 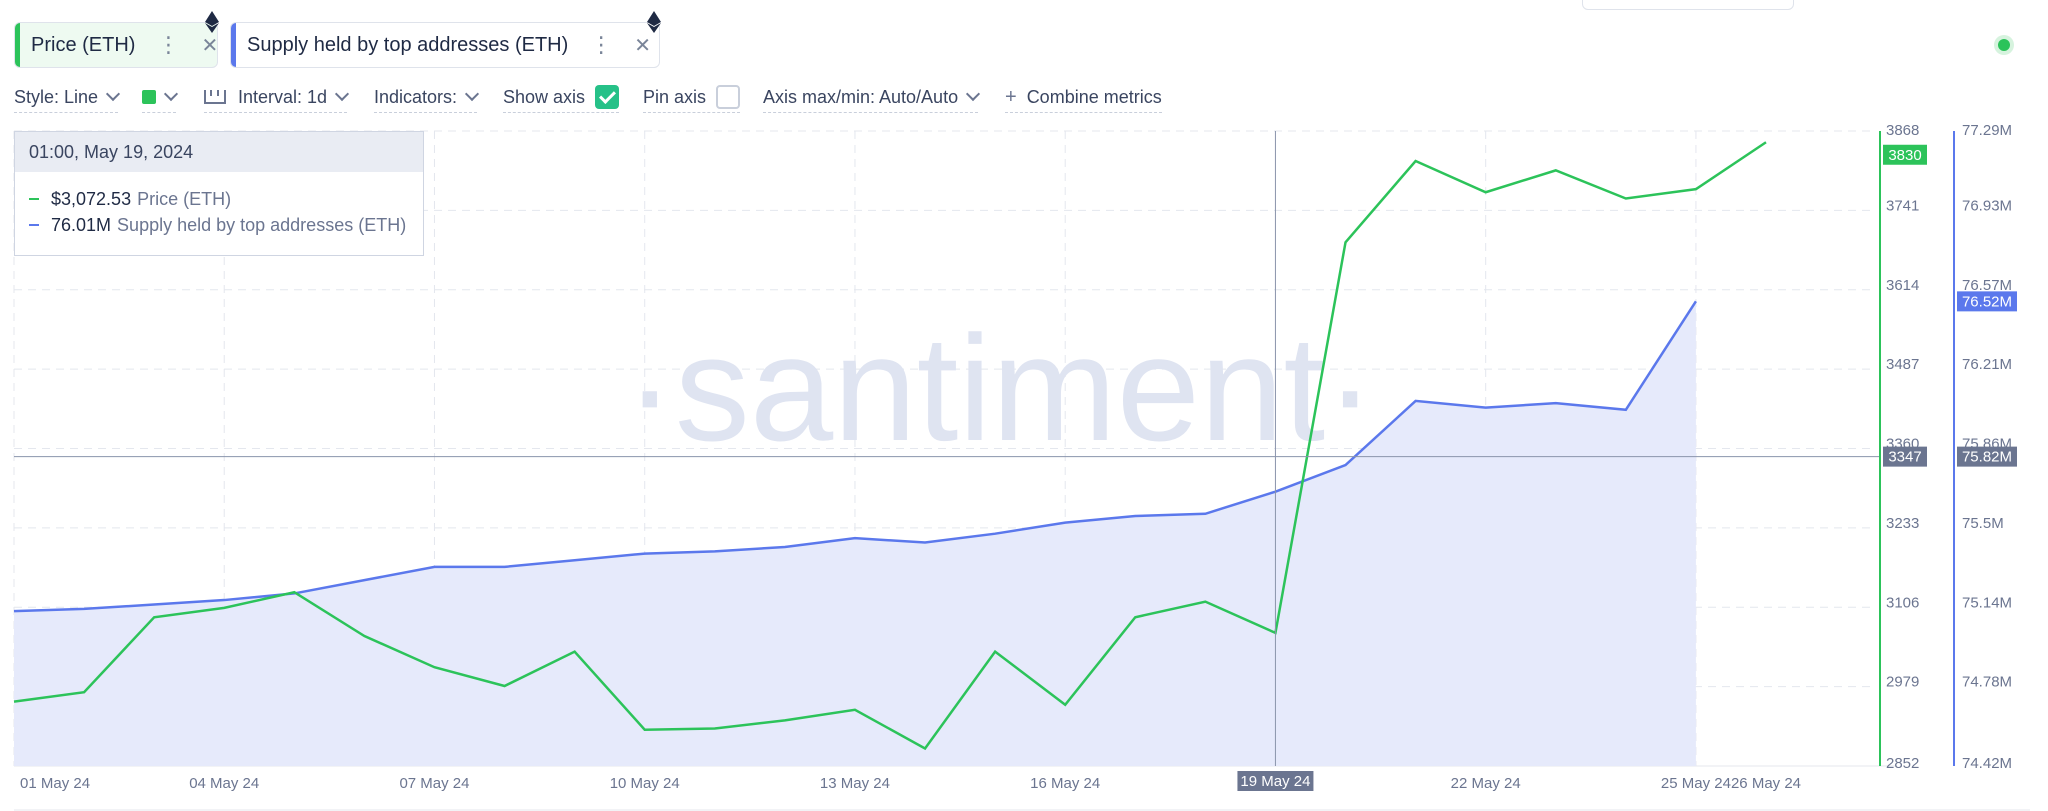 What do you see at coordinates (1987, 205) in the screenshot?
I see `supply-axis-tick-label: 76.93M` at bounding box center [1987, 205].